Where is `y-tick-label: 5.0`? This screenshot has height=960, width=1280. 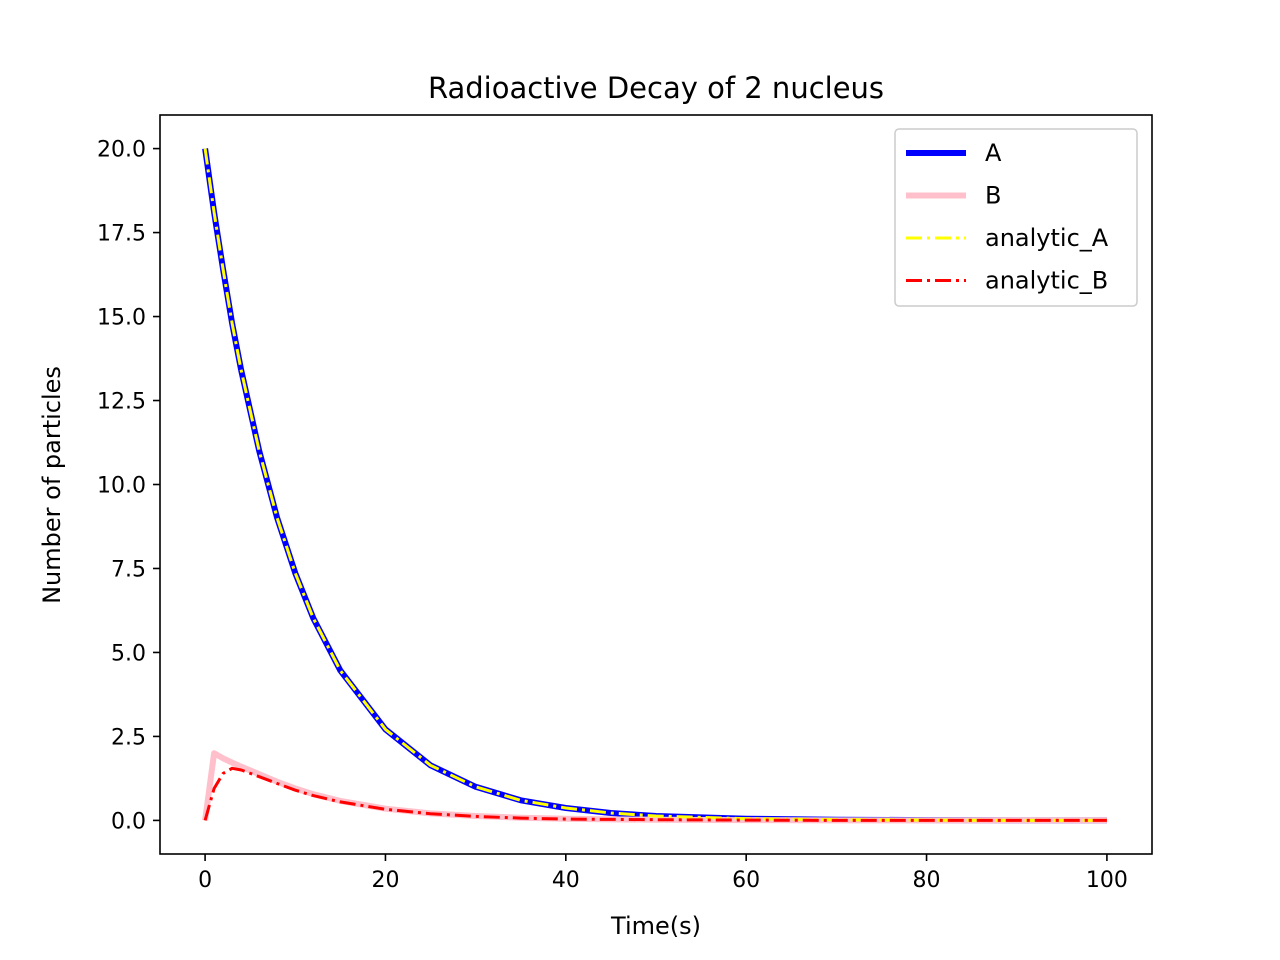
y-tick-label: 5.0 is located at coordinates (128, 653).